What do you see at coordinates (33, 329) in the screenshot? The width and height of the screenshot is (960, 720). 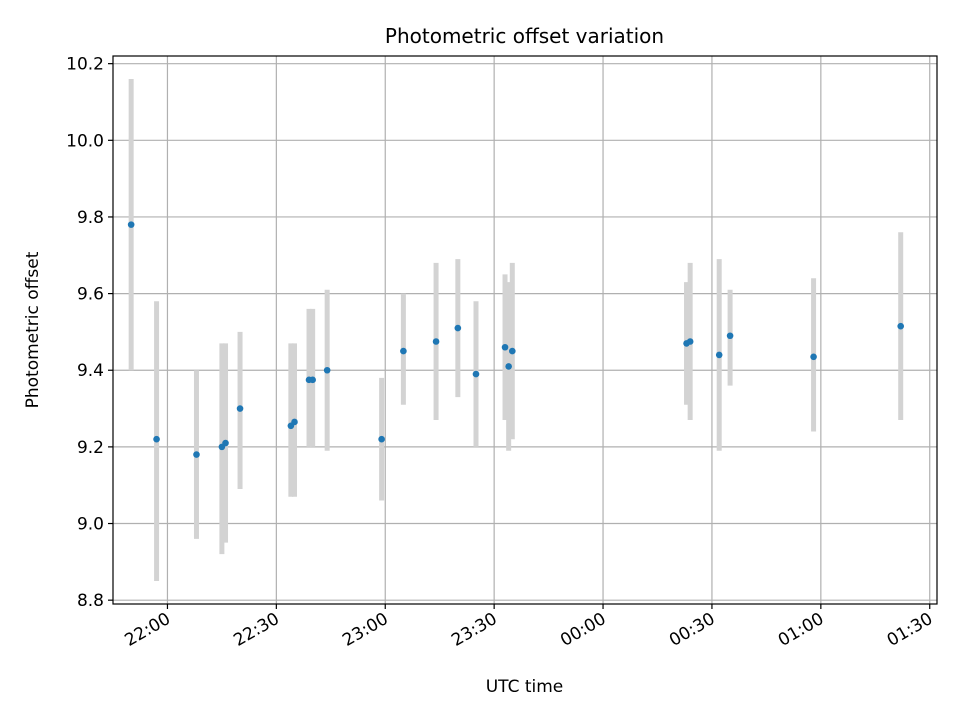 I see `y-axis-label: Photometric offset` at bounding box center [33, 329].